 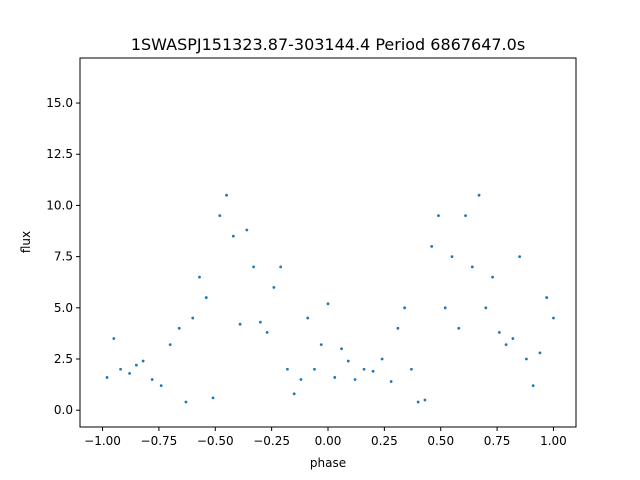 I want to click on x-tick-label: −1.00, so click(x=102, y=441).